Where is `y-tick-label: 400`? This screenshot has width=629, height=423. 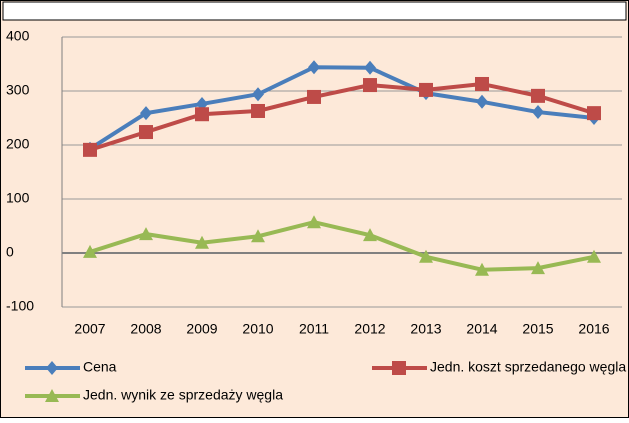 y-tick-label: 400 is located at coordinates (18, 36).